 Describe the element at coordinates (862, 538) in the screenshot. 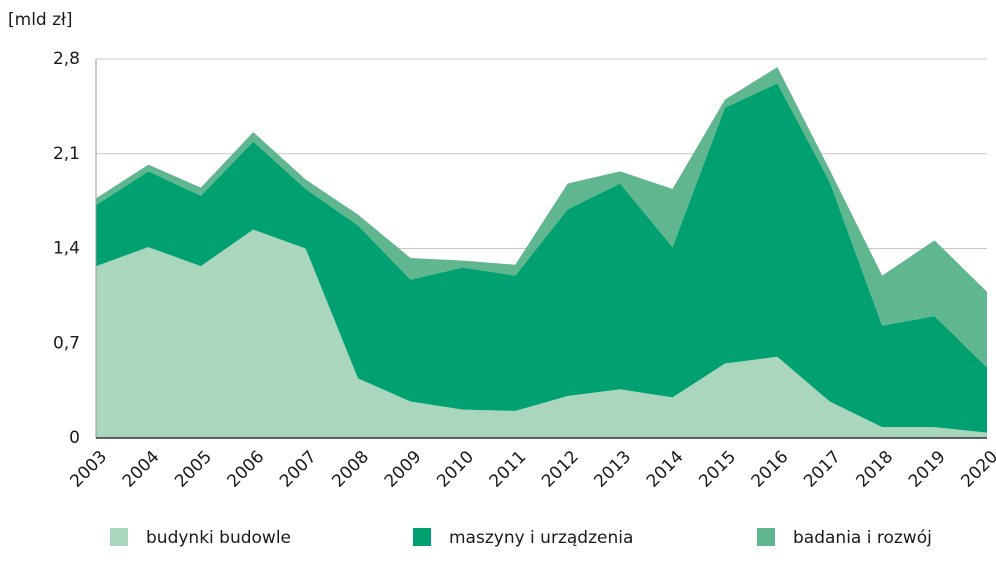

I see `legend-label: badania i rozwój` at that location.